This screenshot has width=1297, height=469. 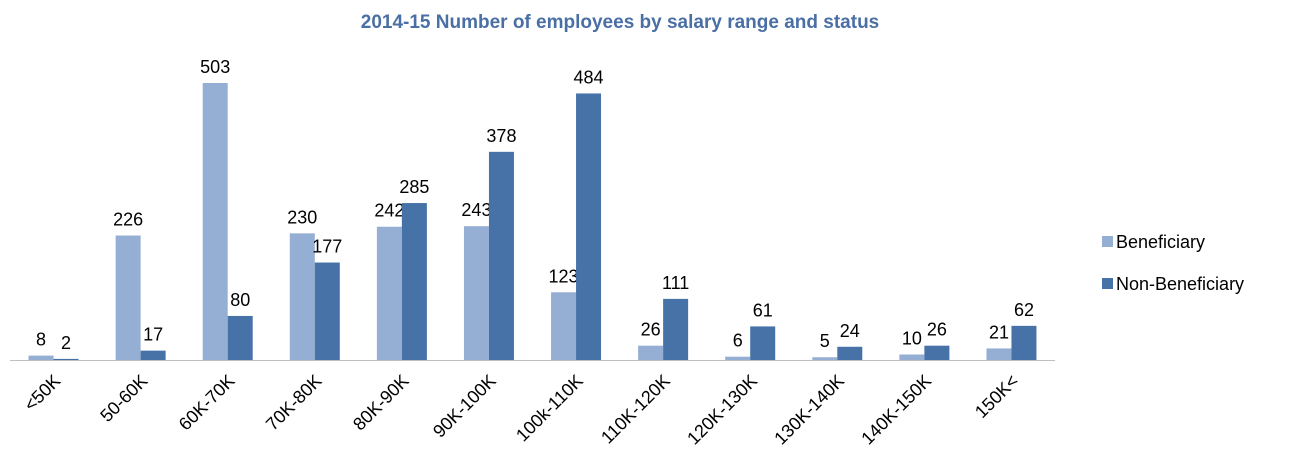 What do you see at coordinates (763, 310) in the screenshot?
I see `data-label: 61` at bounding box center [763, 310].